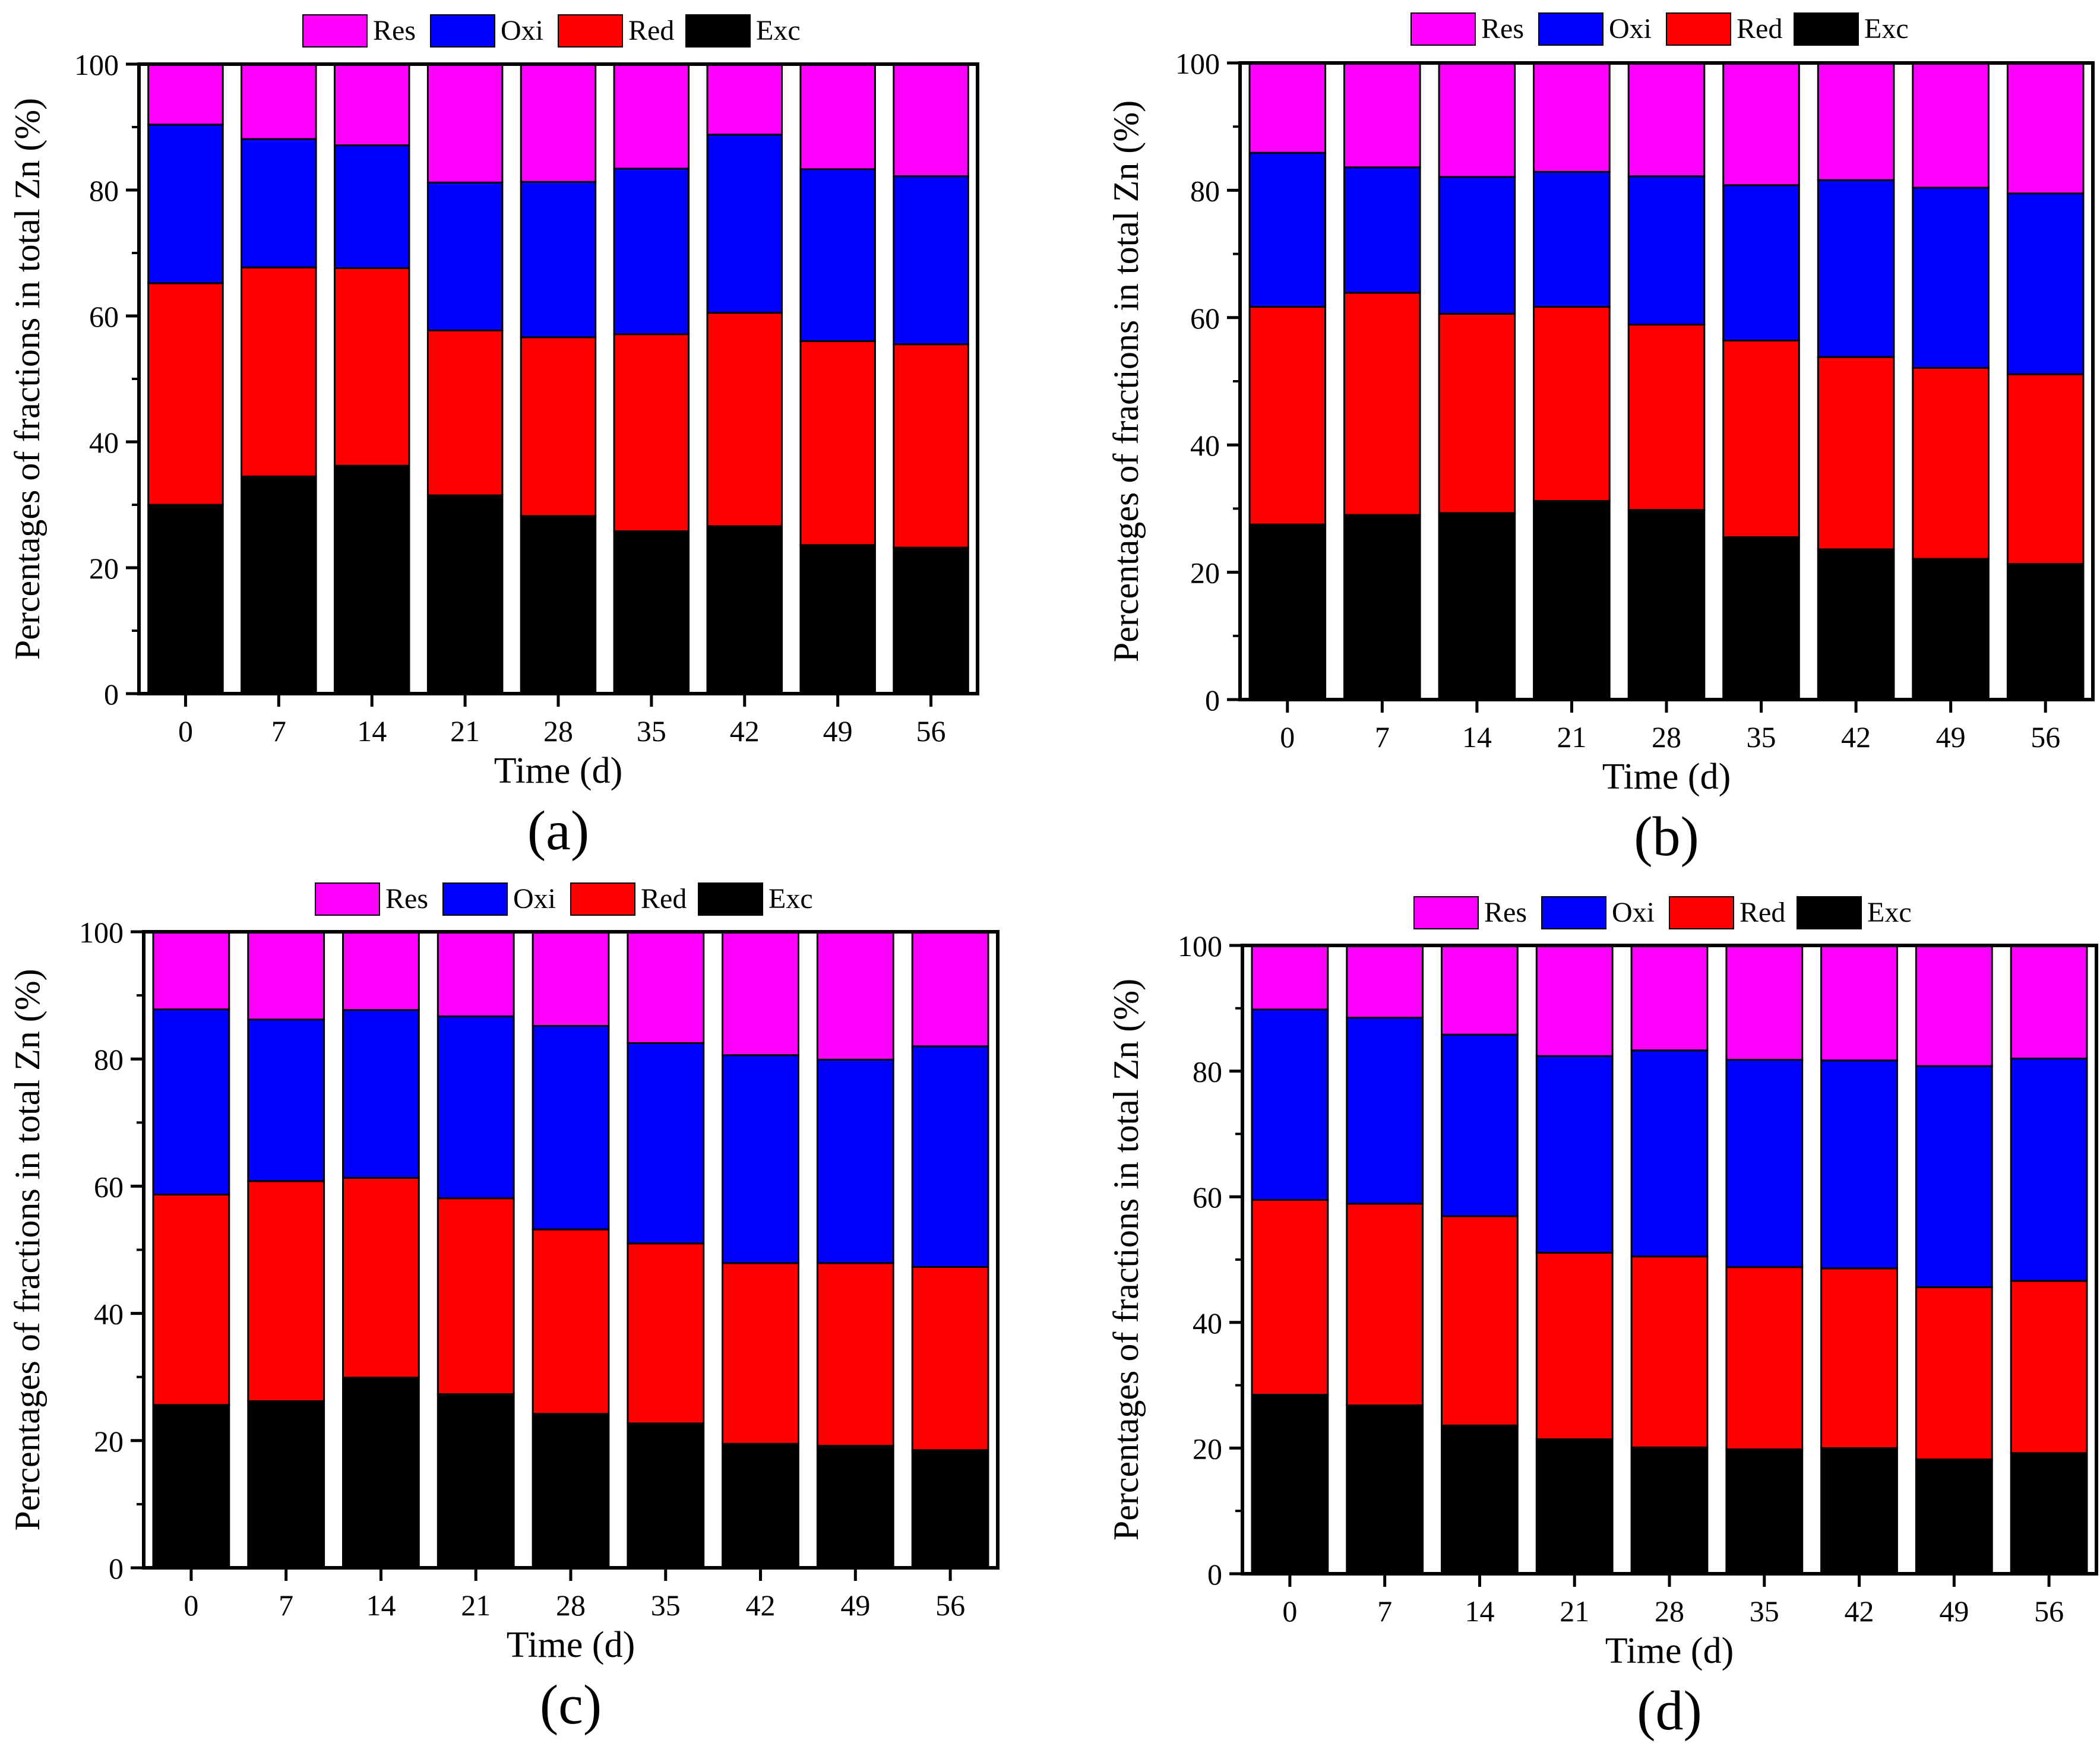 The height and width of the screenshot is (1743, 2100). I want to click on x-tick-label: 49, so click(1951, 737).